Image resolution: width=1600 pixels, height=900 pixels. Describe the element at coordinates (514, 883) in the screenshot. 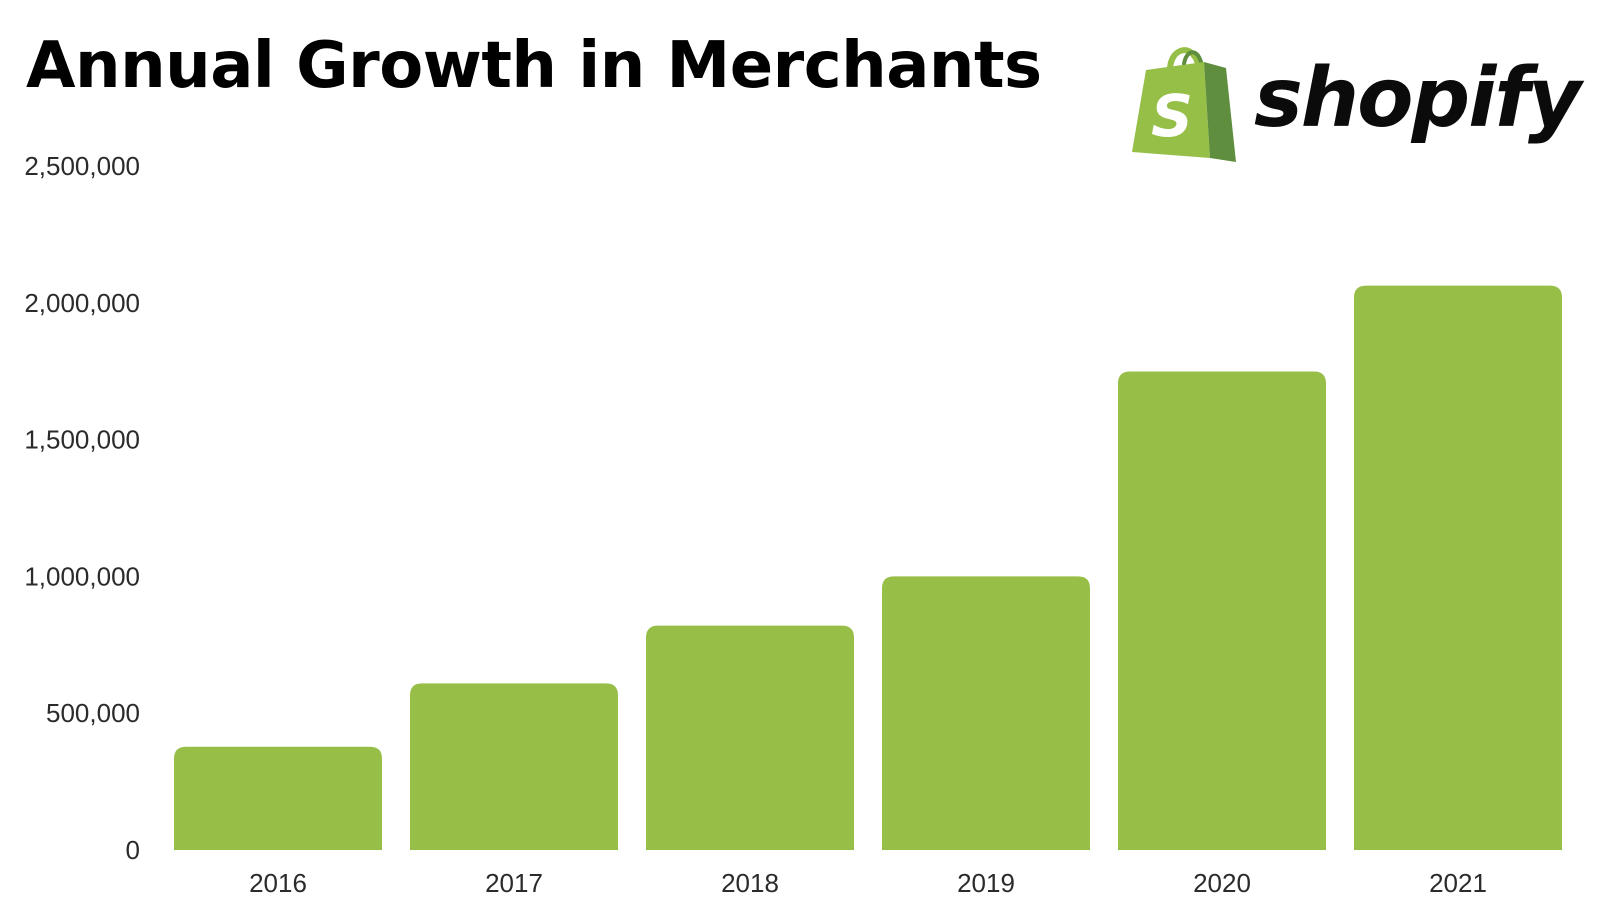

I see `x-tick-label: 2017` at that location.